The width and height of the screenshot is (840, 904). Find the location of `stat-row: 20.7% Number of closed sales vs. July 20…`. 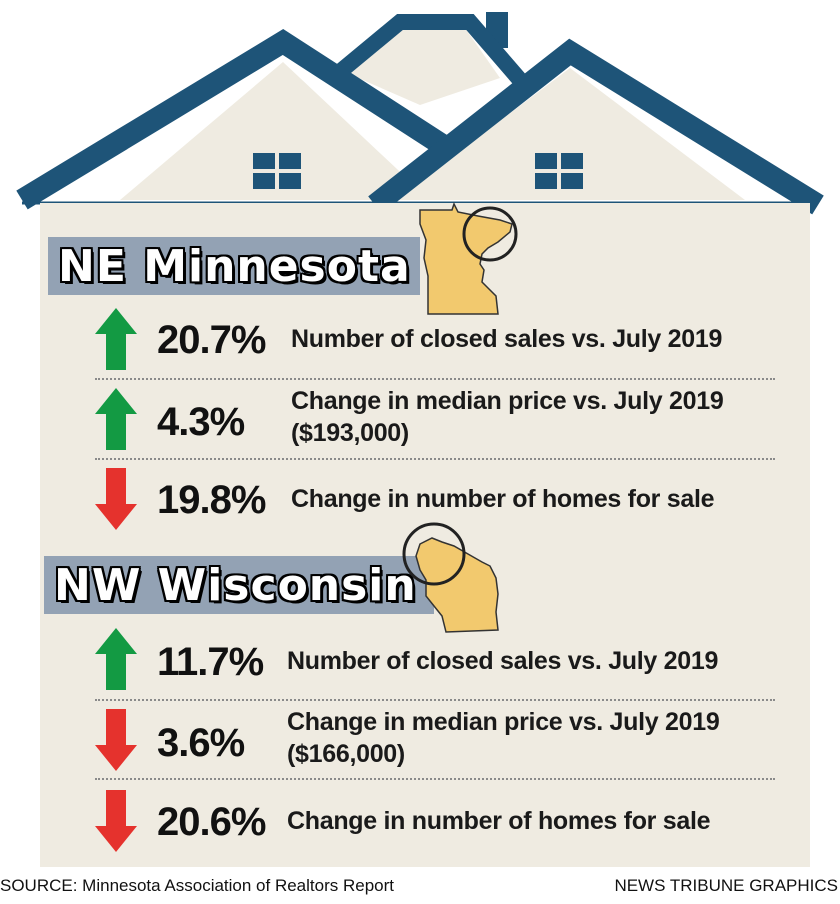

stat-row: 20.7% Number of closed sales vs. July 20… is located at coordinates (435, 341).